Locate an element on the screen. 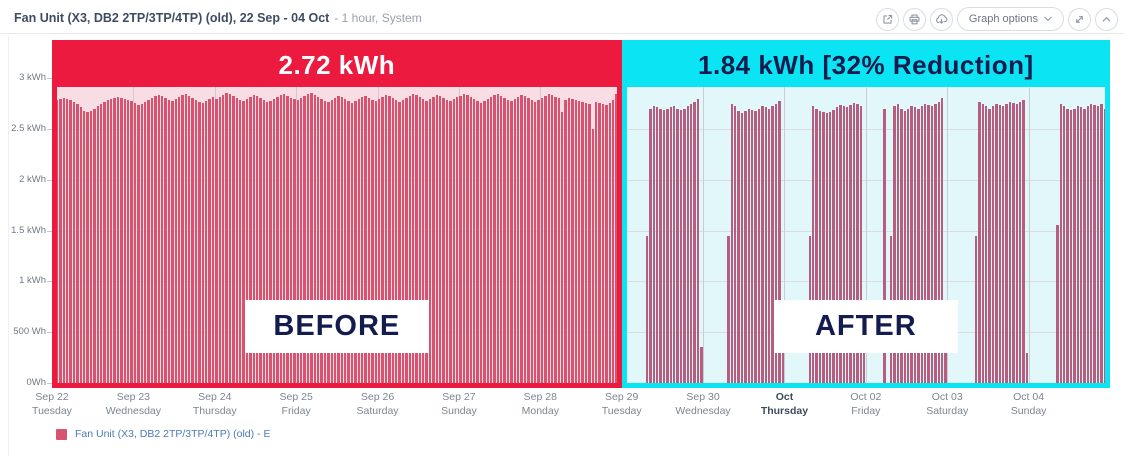  graph-options-button: Graph options is located at coordinates (1010, 19).